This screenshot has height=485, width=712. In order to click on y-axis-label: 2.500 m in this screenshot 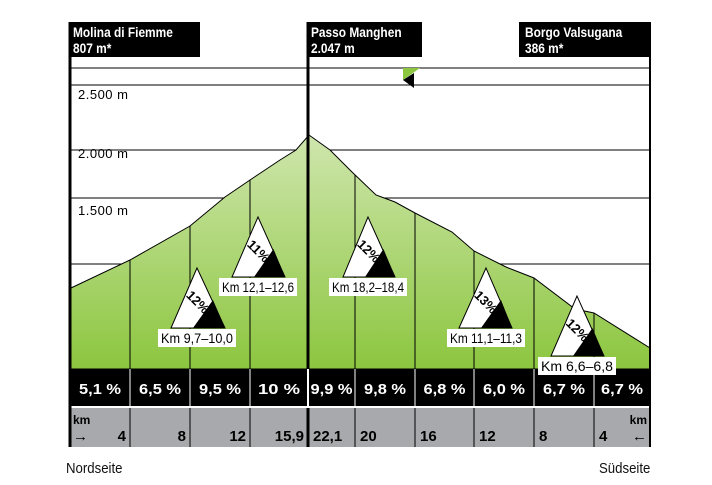, I will do `click(103, 94)`.